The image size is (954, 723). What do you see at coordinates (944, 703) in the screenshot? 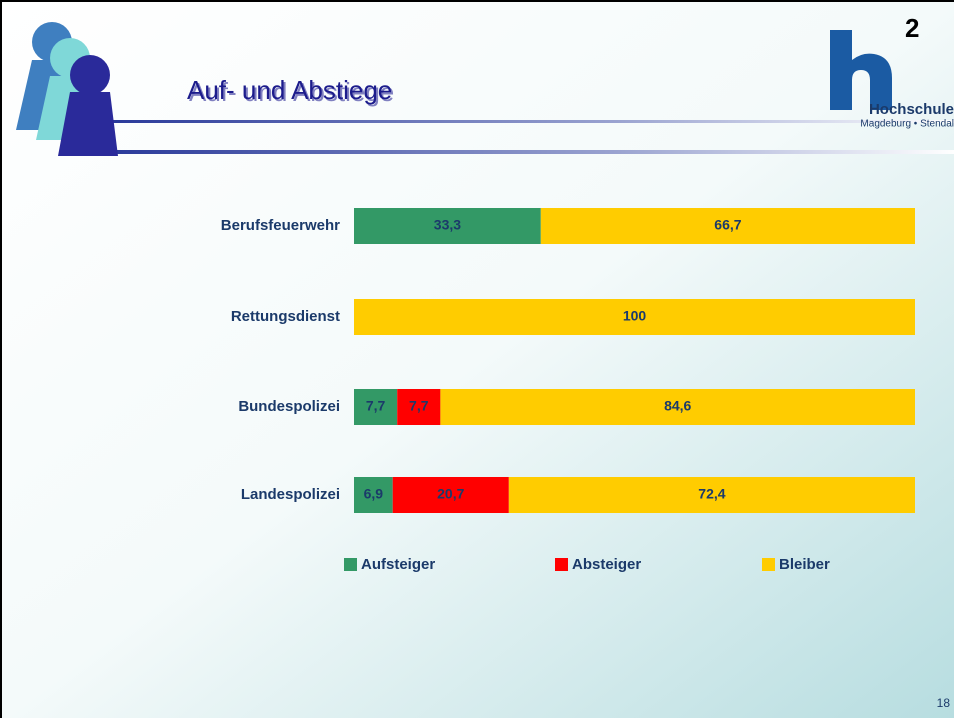
I see `page-number: 18` at bounding box center [944, 703].